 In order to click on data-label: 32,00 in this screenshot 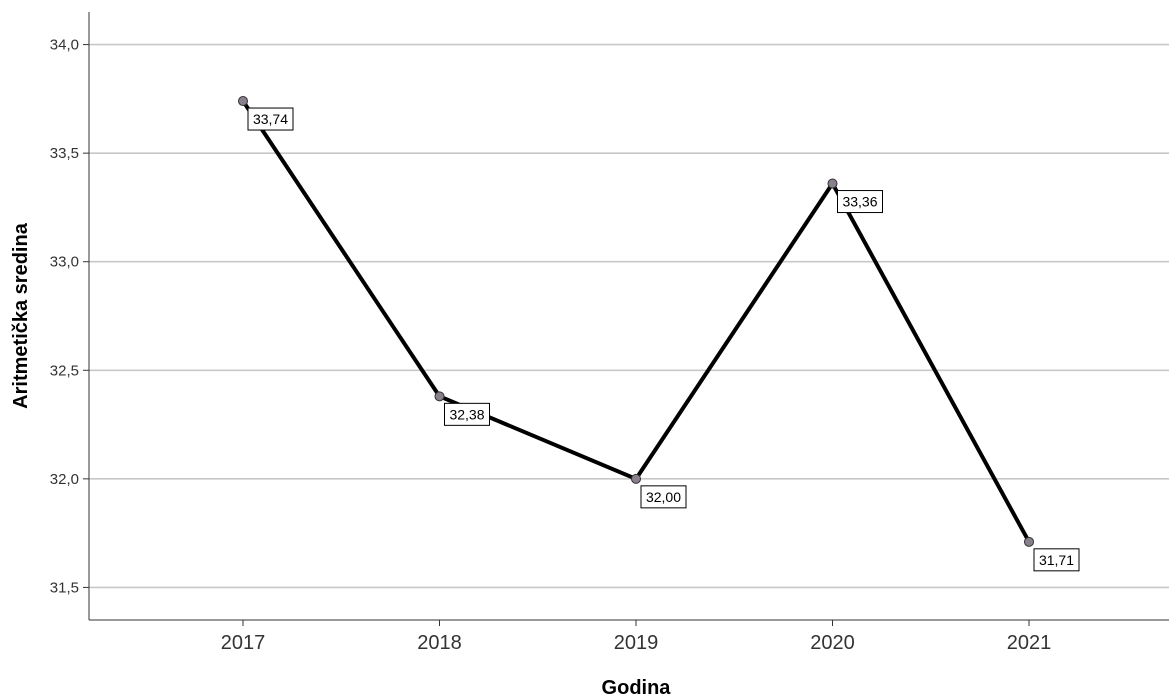, I will do `click(663, 497)`.